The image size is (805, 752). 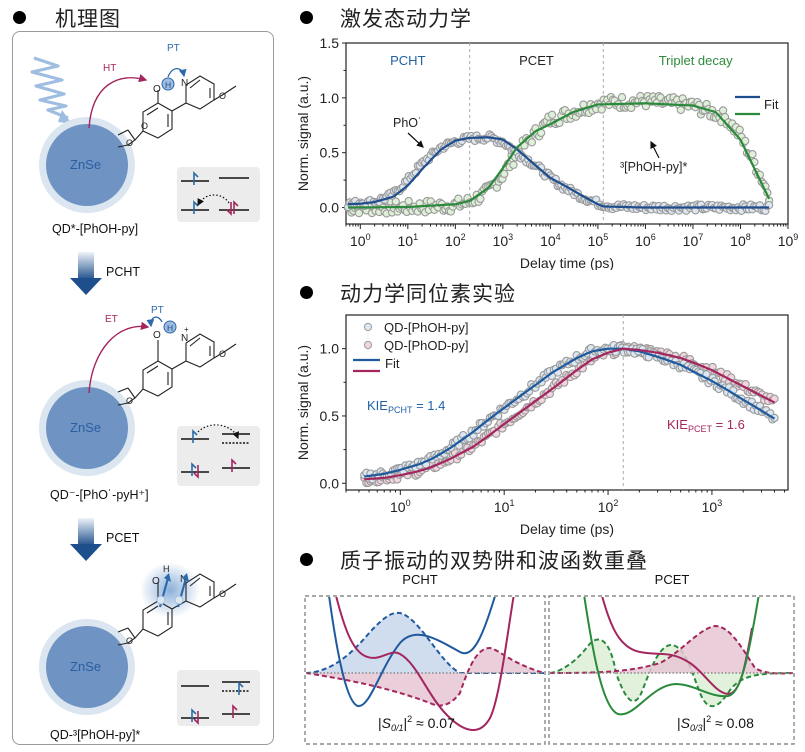 What do you see at coordinates (99, 495) in the screenshot?
I see `state-label-2: QD⁻-[PhO˙-pyH⁺]` at bounding box center [99, 495].